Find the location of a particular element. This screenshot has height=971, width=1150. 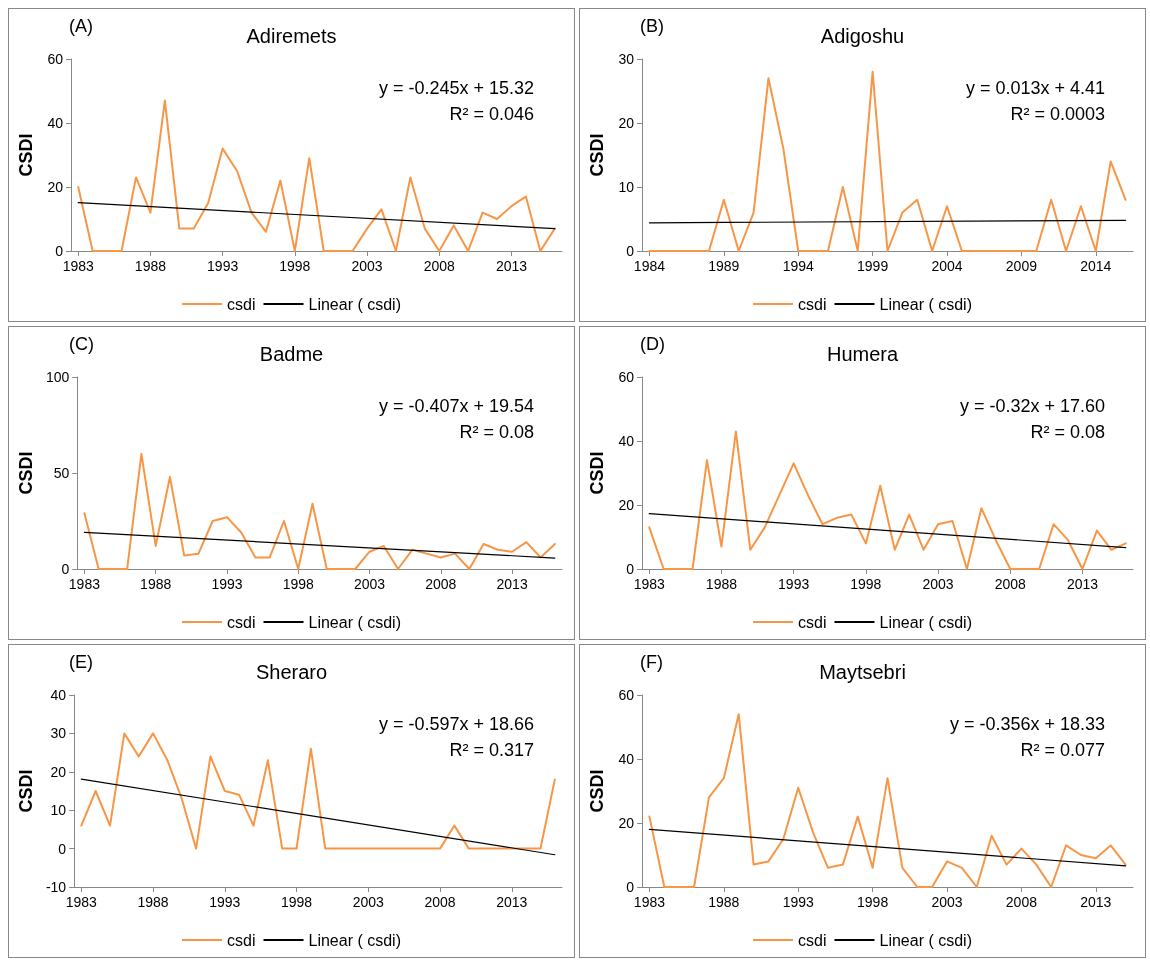

annotation: y = 0.013x + 4.41 is located at coordinates (1035, 88).